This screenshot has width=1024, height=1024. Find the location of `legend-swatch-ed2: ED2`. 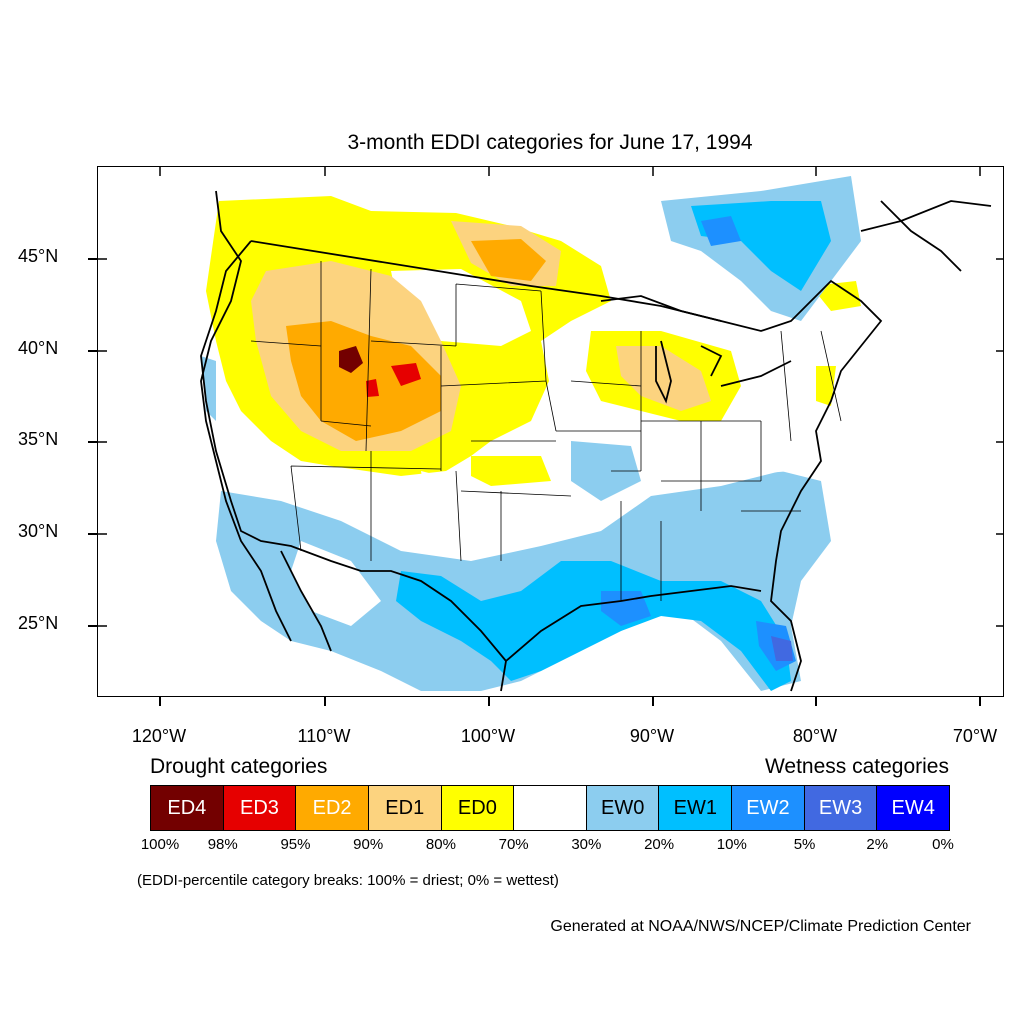

legend-swatch-ed2: ED2 is located at coordinates (332, 808).